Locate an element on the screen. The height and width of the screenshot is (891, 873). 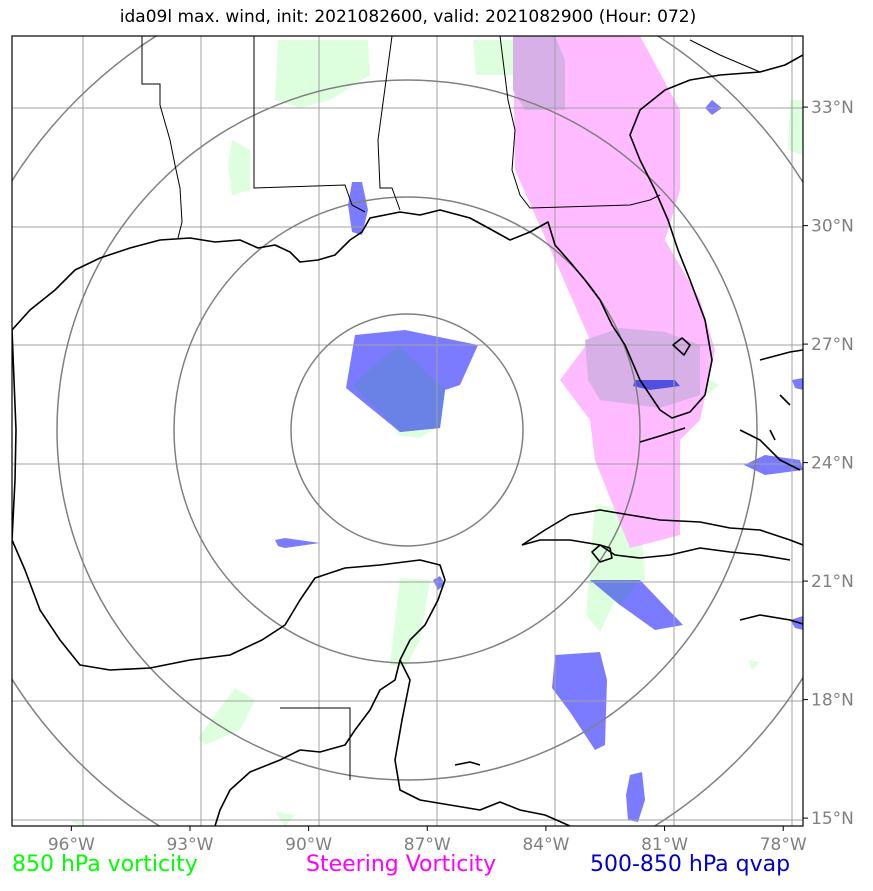
legend-vorticity-850: 850 hPa vorticity is located at coordinates (105, 864).